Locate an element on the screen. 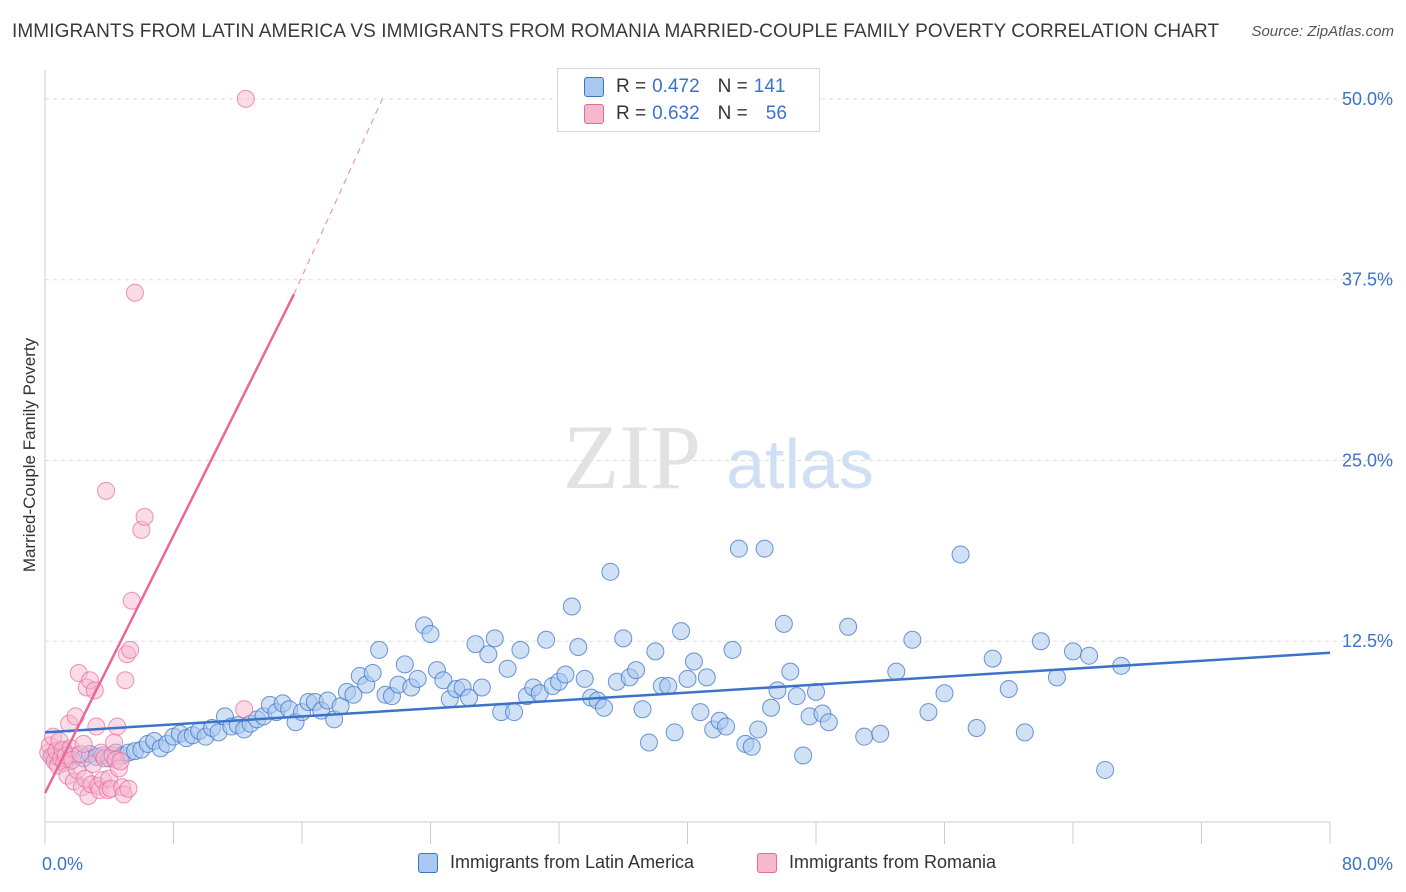 The image size is (1406, 892). x-tick-label-max: 80.0% is located at coordinates (1367, 864).